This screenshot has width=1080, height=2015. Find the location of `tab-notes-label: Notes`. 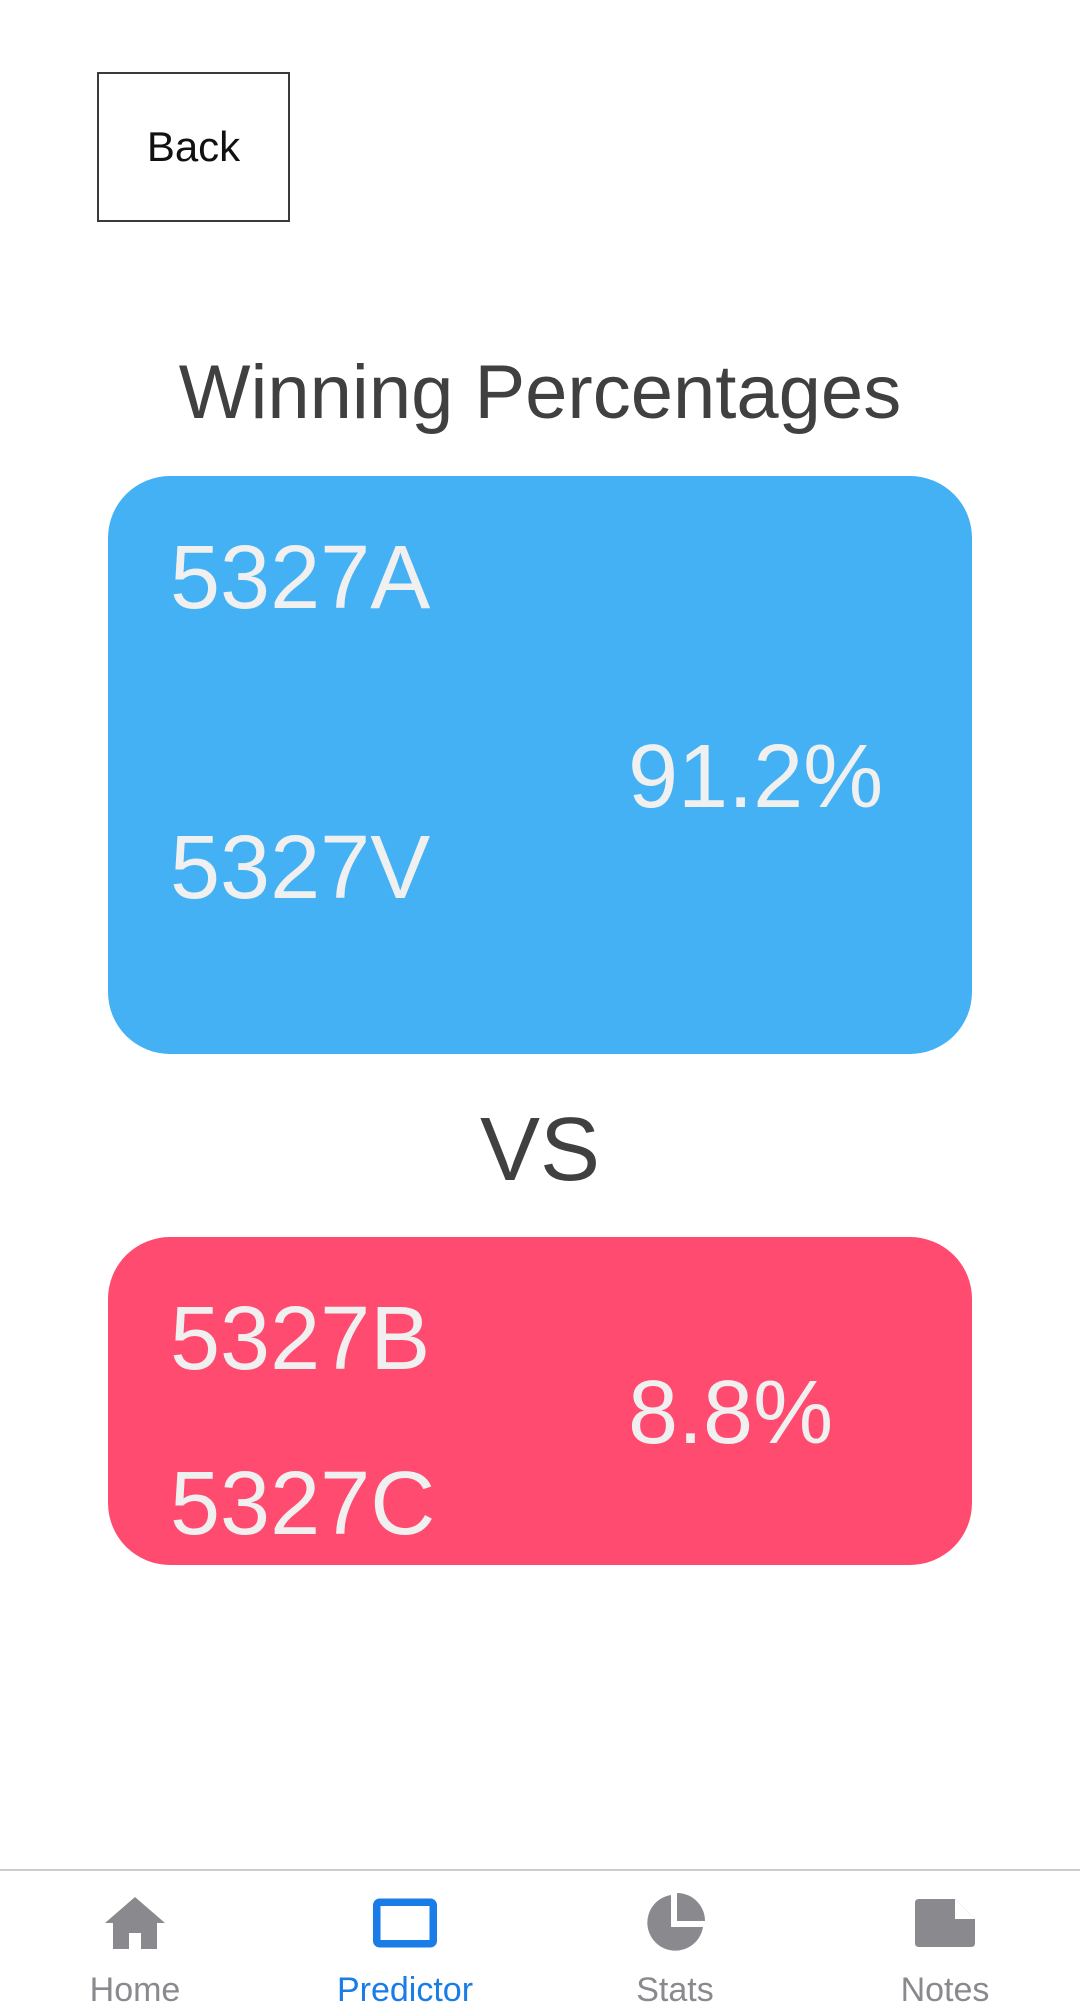

tab-notes-label: Notes is located at coordinates (945, 1990).